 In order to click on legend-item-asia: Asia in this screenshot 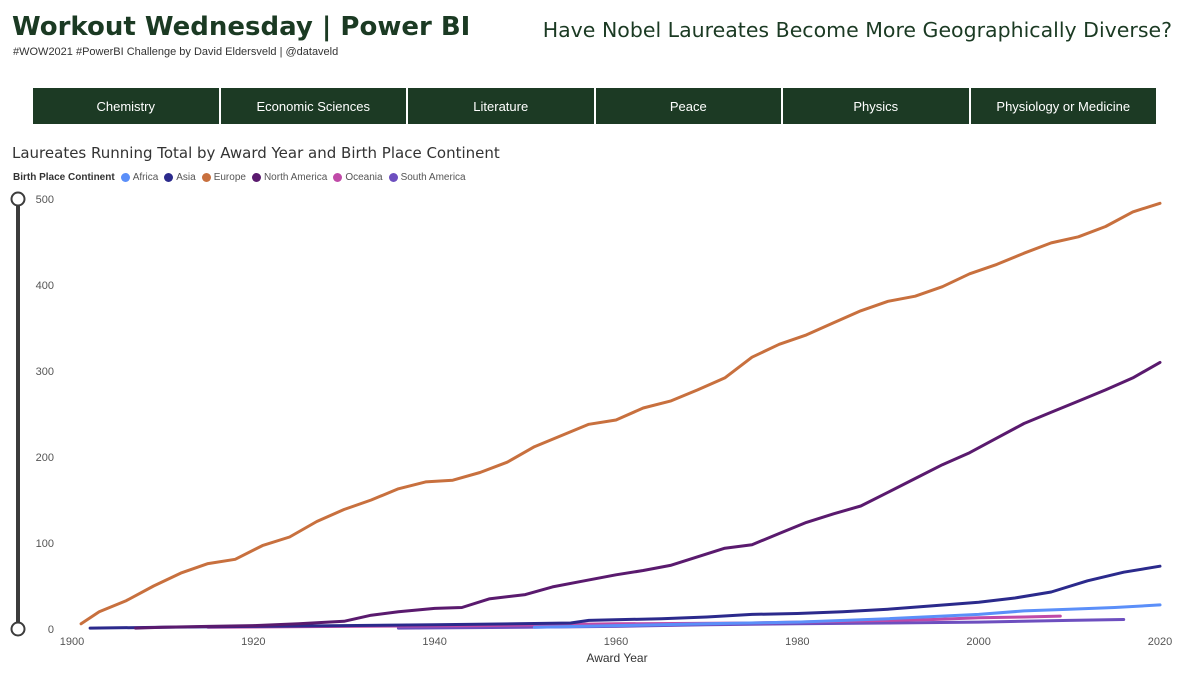, I will do `click(180, 177)`.